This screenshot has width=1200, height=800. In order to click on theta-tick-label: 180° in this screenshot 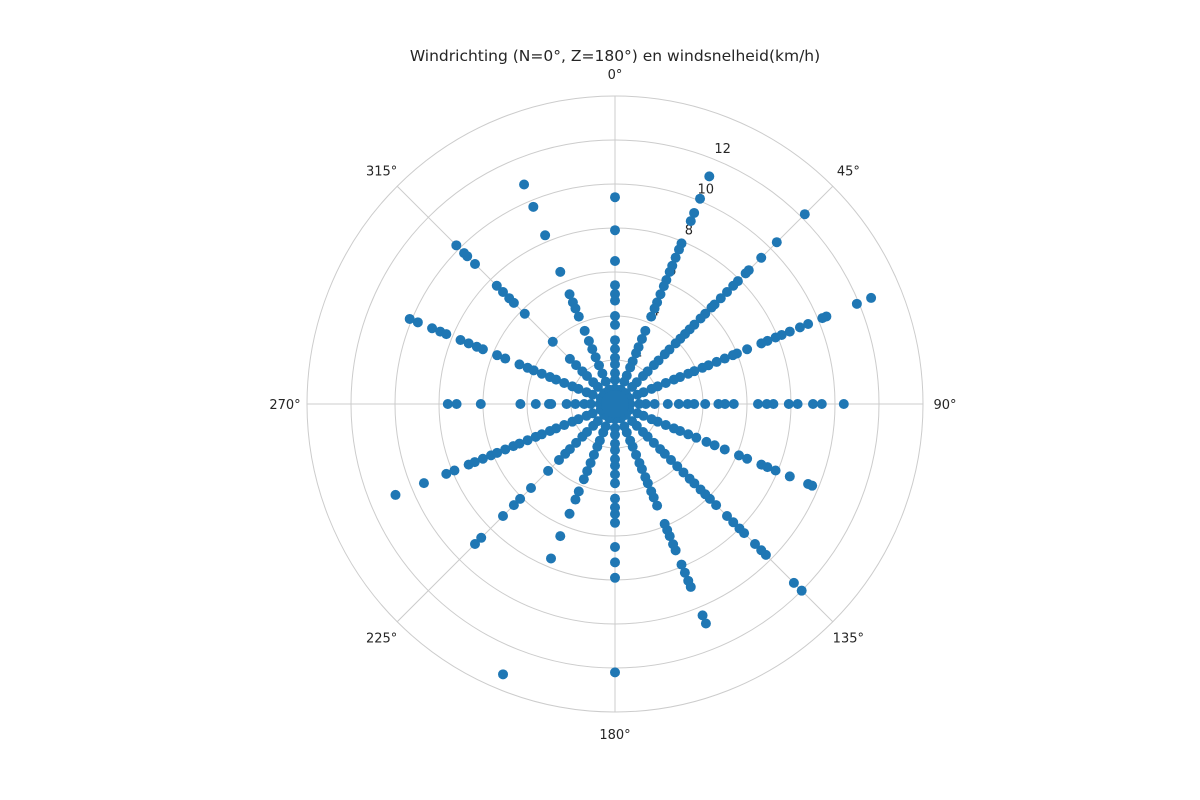, I will do `click(614, 735)`.